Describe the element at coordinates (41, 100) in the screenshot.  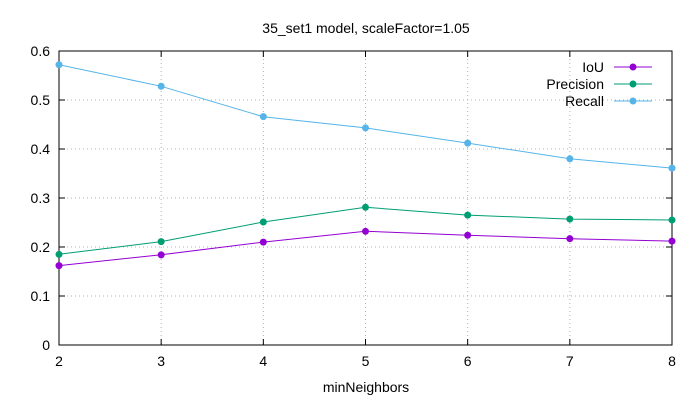
I see `y-tick-label: 0.5` at that location.